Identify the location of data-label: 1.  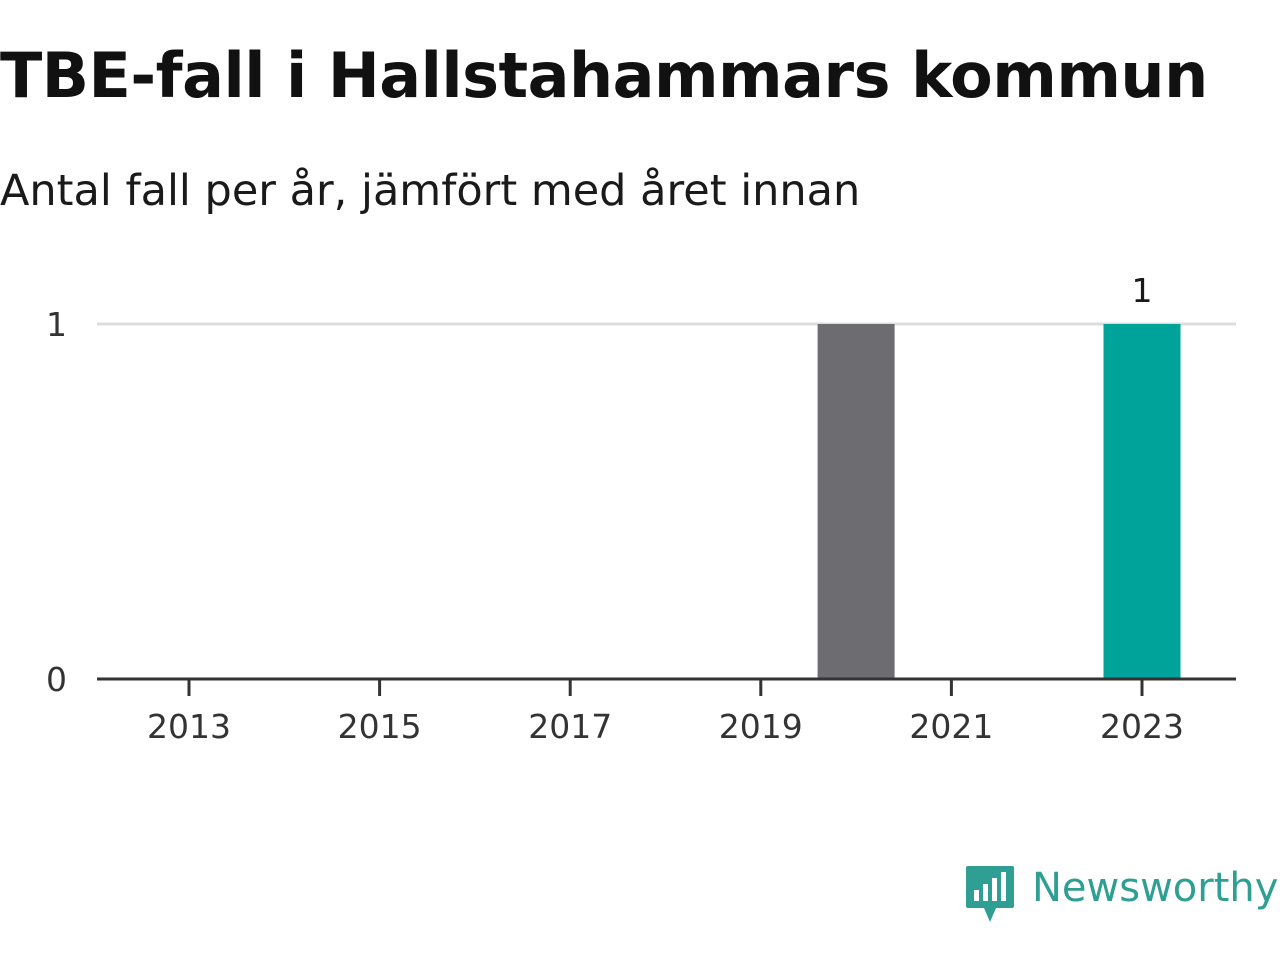
(1142, 290).